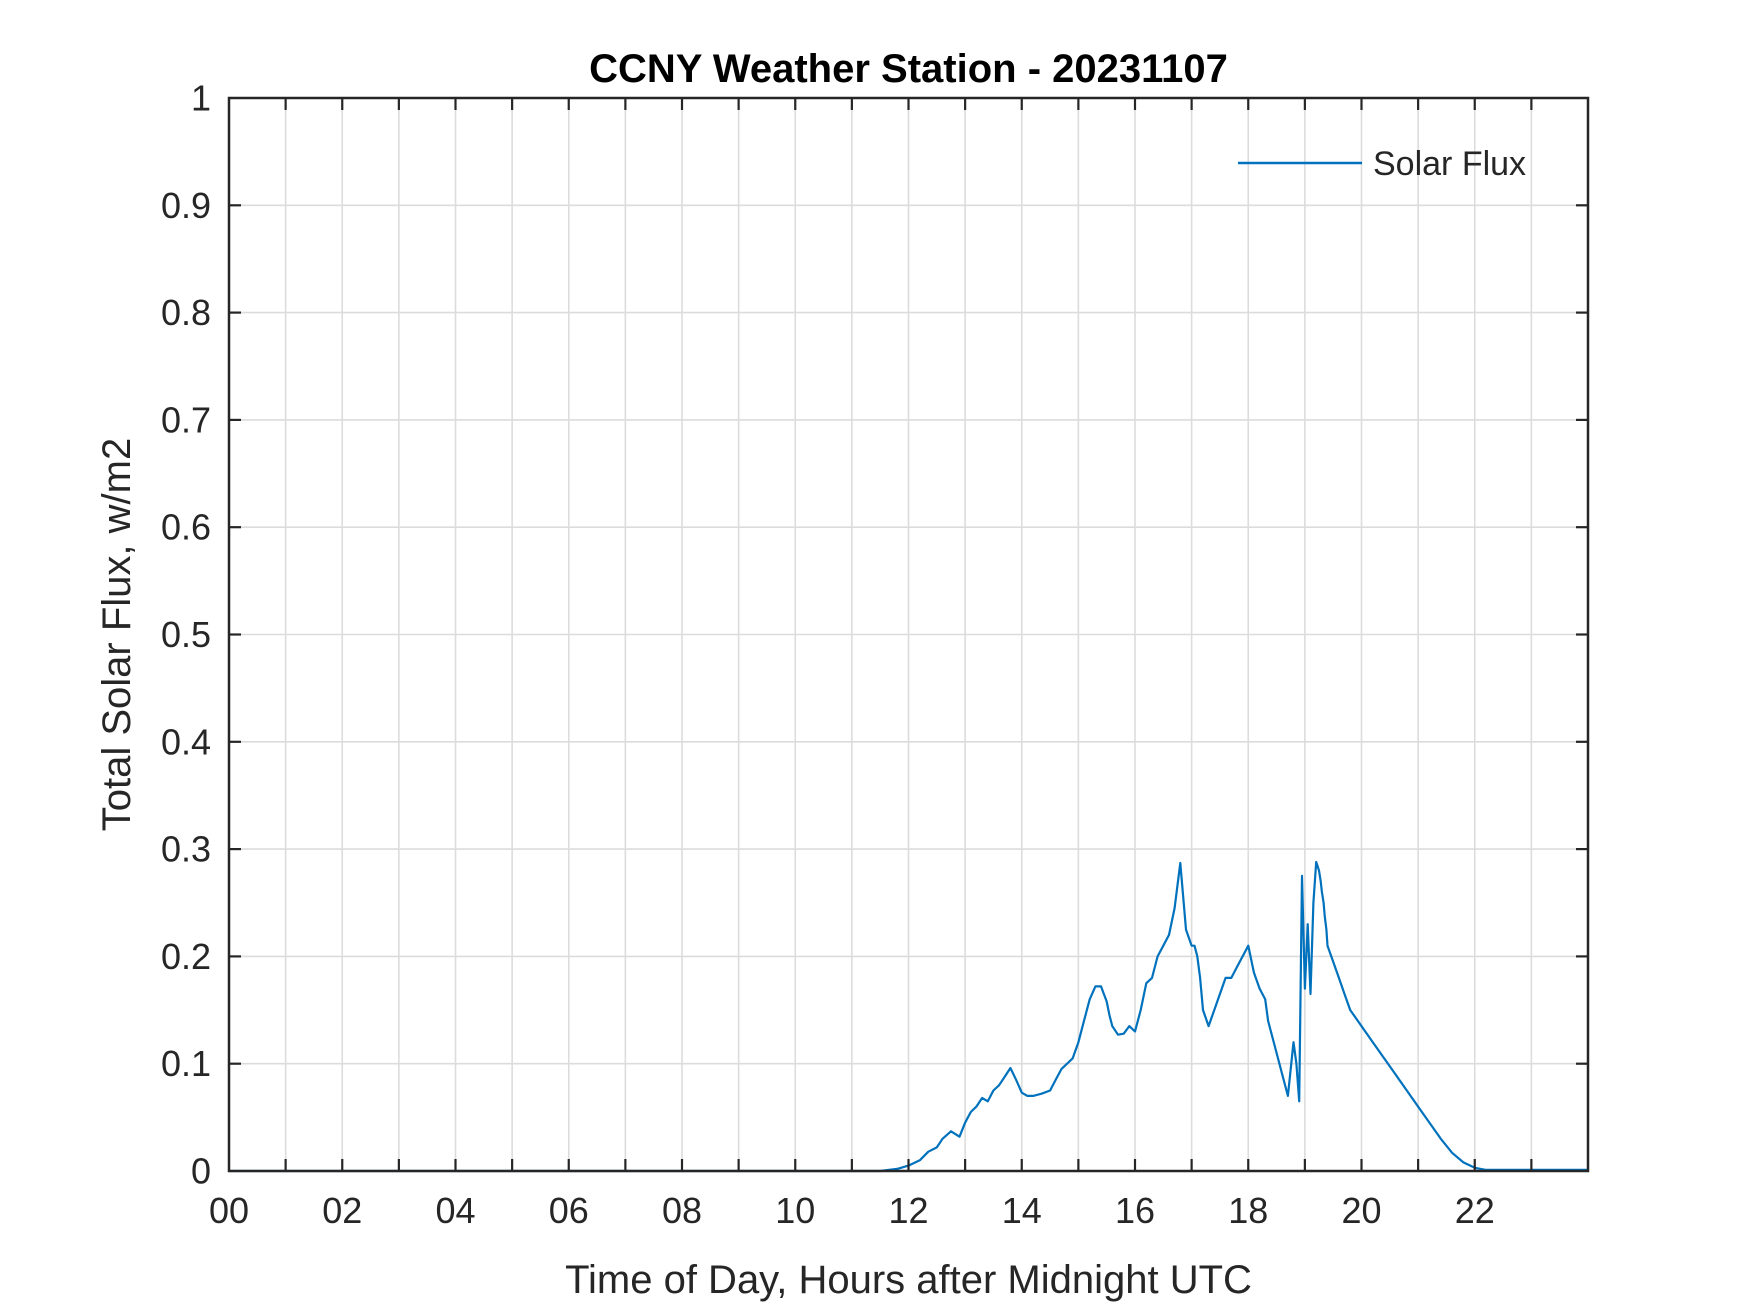  Describe the element at coordinates (229, 1210) in the screenshot. I see `x-tick-label: 00` at that location.